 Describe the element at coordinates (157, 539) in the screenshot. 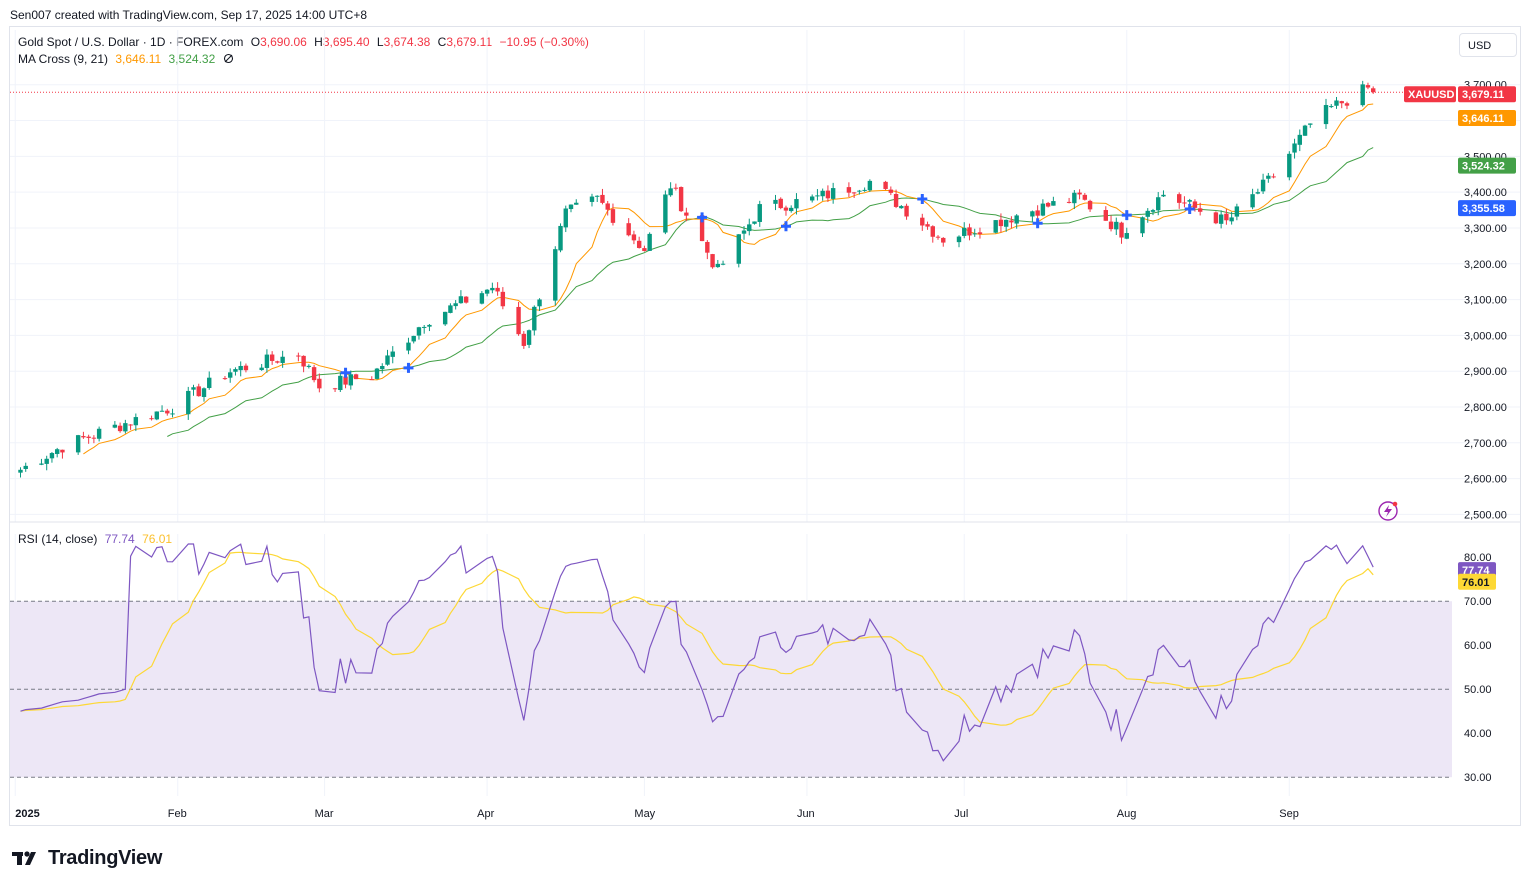

I see `rsi-ma-value: 76.01` at that location.